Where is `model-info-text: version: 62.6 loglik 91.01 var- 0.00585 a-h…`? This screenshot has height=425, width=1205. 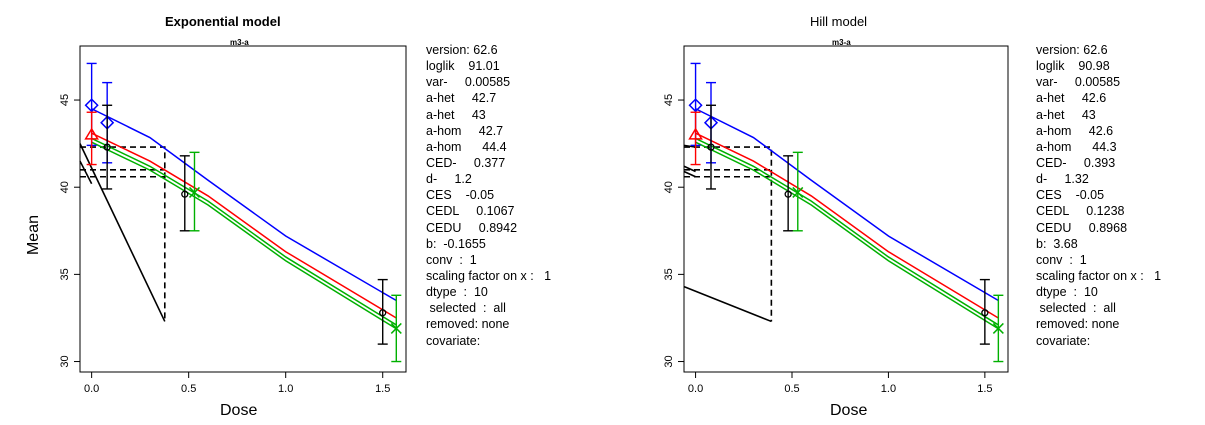
model-info-text: version: 62.6 loglik 91.01 var- 0.00585 a-h… is located at coordinates (488, 195).